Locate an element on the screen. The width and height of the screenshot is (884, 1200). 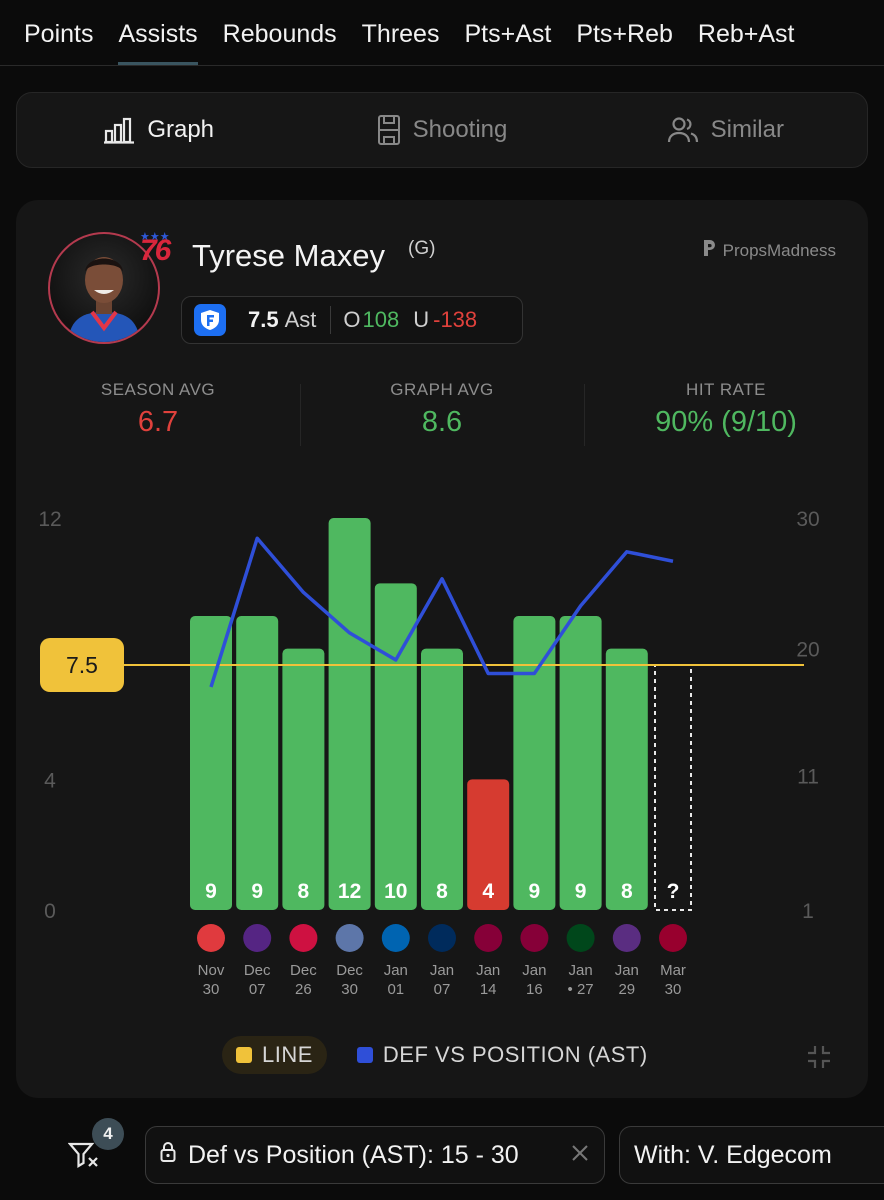
tab-assists: Assists is located at coordinates (158, 32).